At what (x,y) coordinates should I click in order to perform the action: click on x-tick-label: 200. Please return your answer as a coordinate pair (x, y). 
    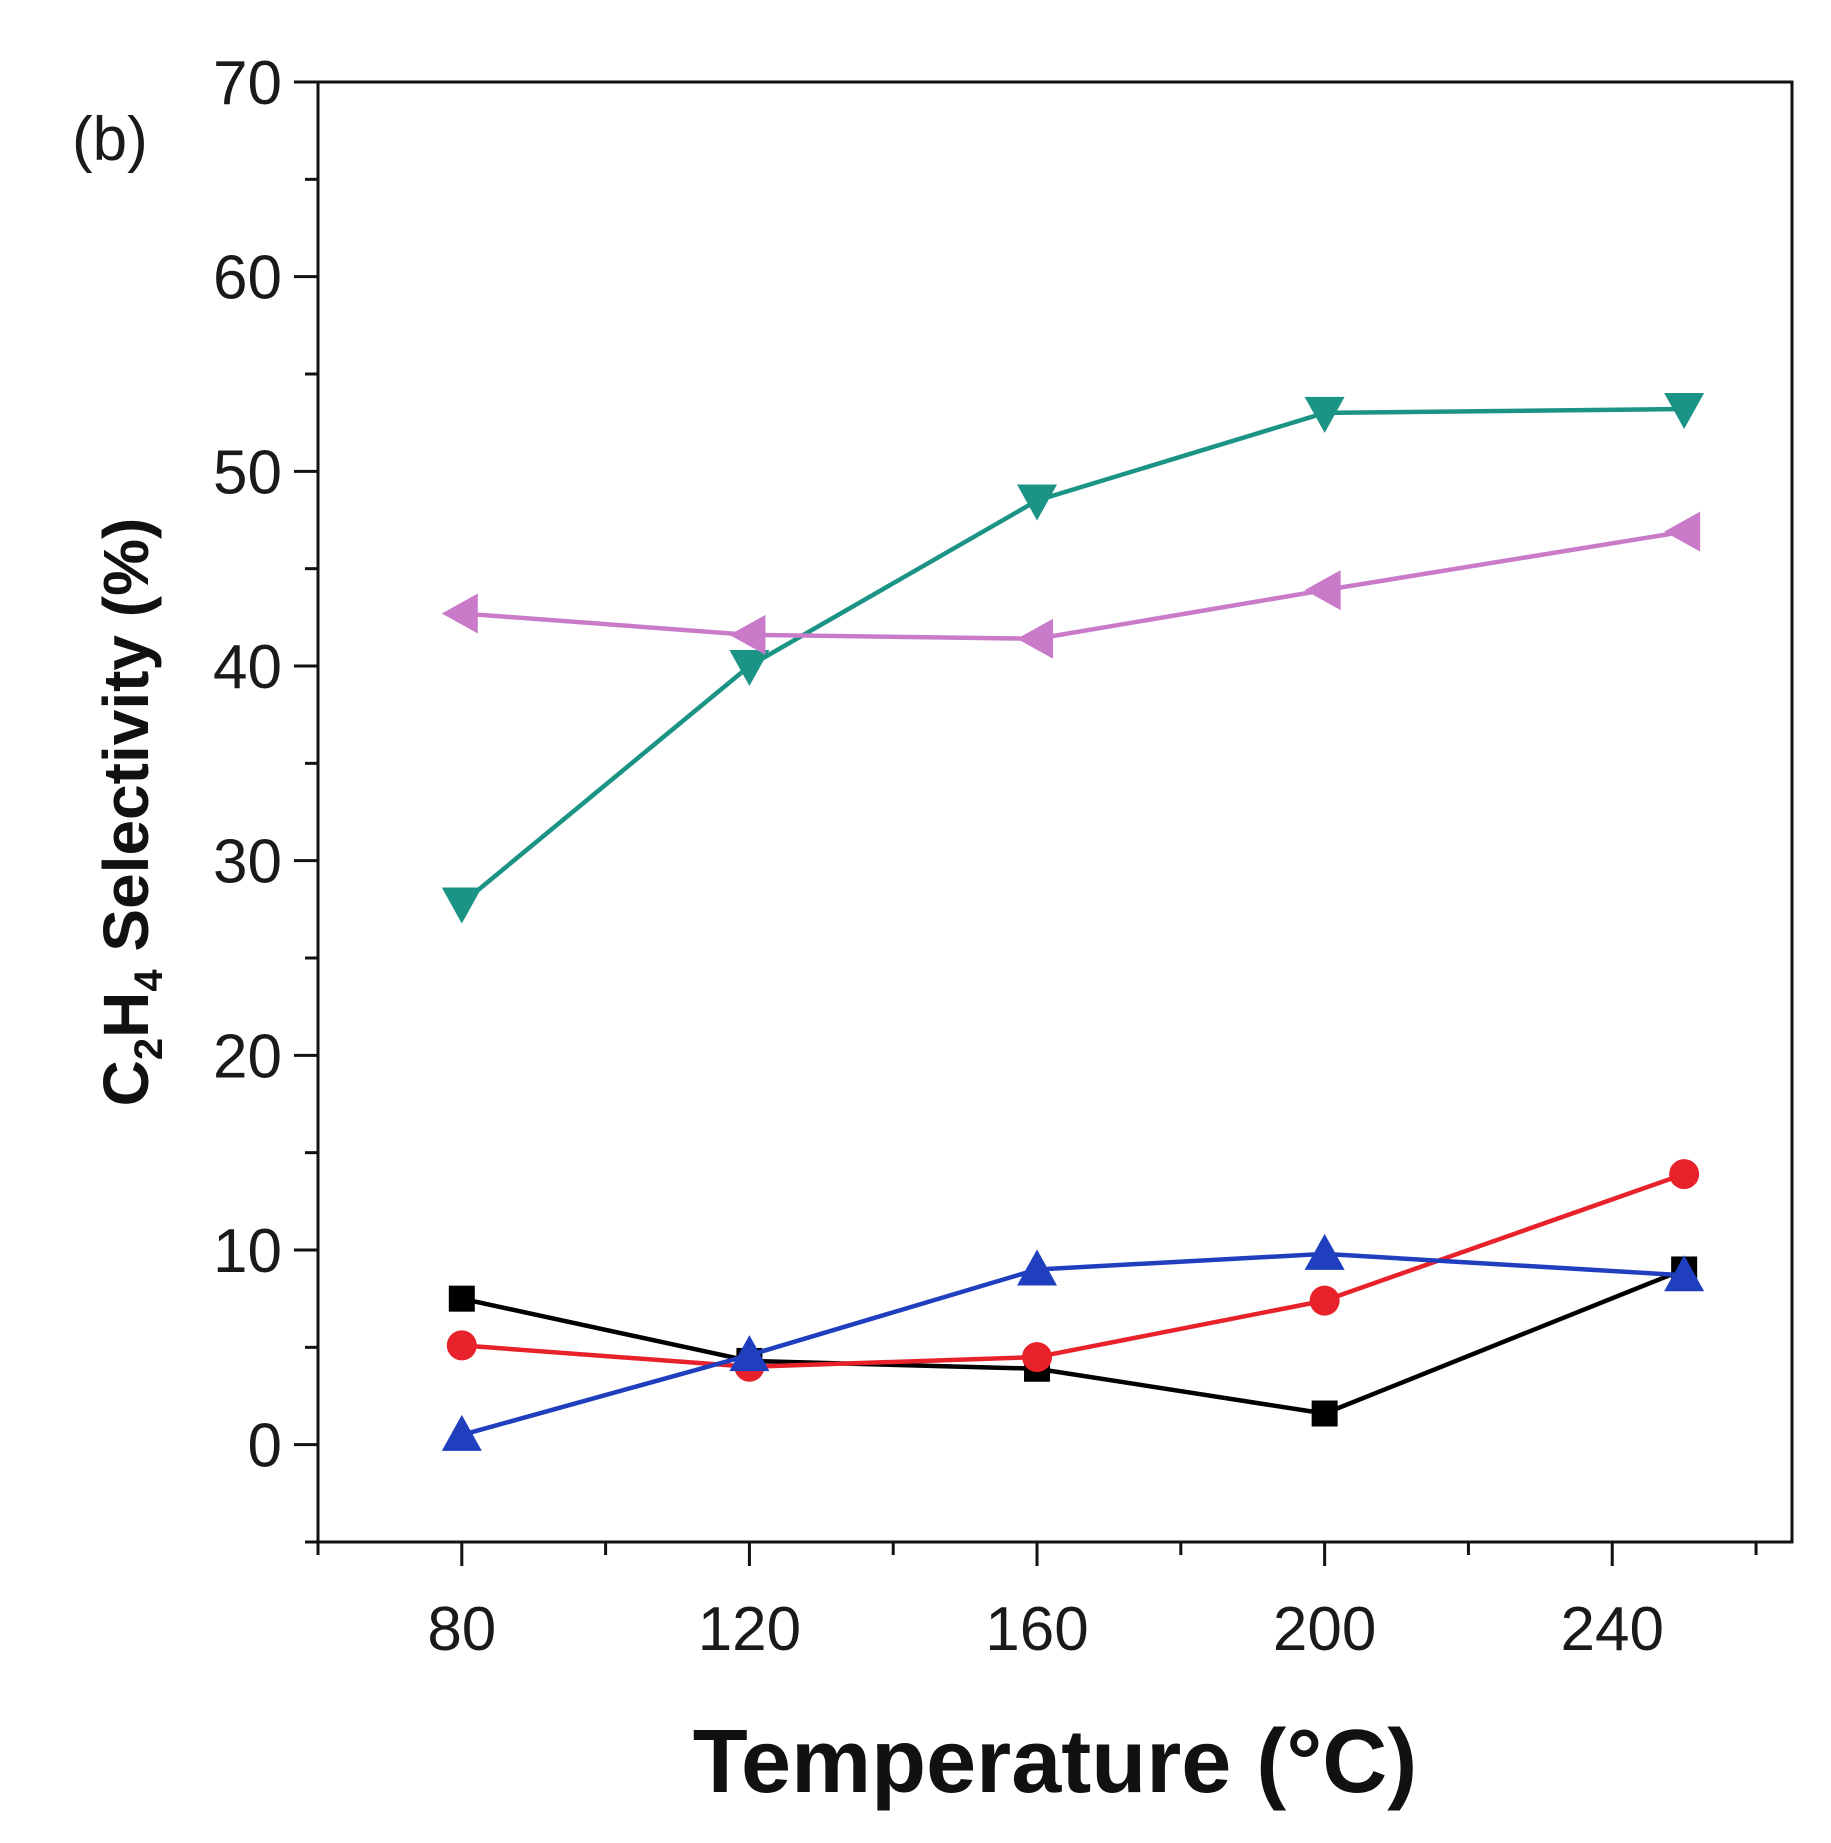
    Looking at the image, I should click on (1324, 1629).